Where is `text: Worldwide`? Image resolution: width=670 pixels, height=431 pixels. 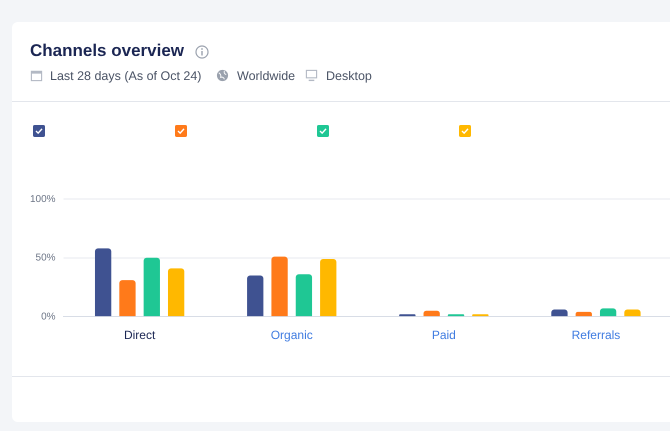 text: Worldwide is located at coordinates (266, 76).